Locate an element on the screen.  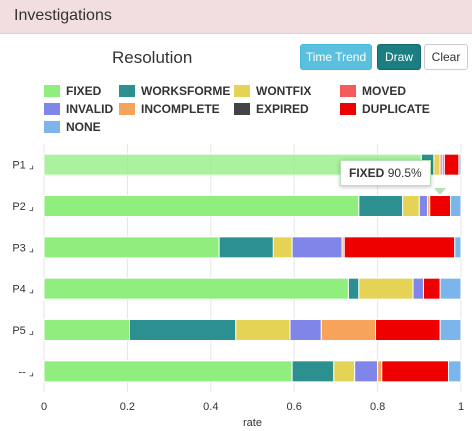
y-tick-label: P1 ⌟ is located at coordinates (23, 166).